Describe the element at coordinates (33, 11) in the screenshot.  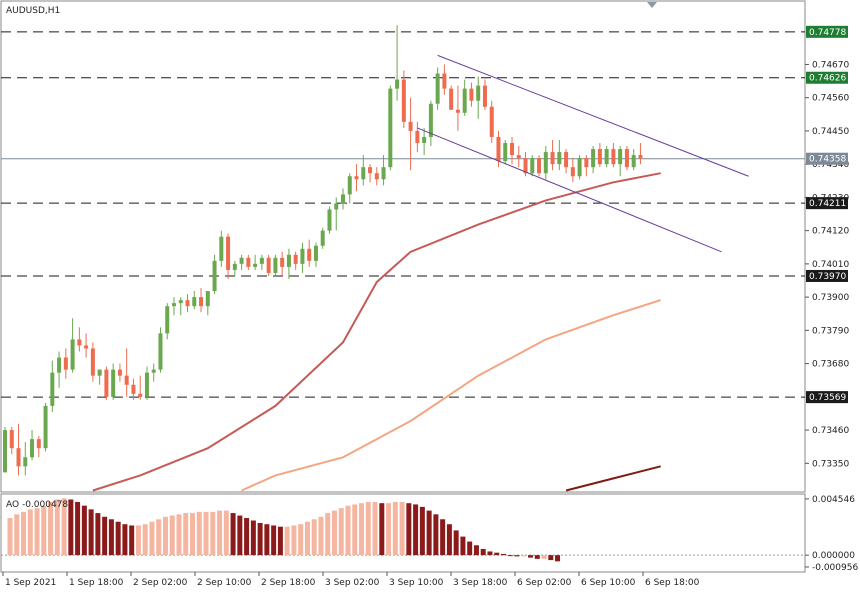
I see `chart-title: AUDUSD,H1` at that location.